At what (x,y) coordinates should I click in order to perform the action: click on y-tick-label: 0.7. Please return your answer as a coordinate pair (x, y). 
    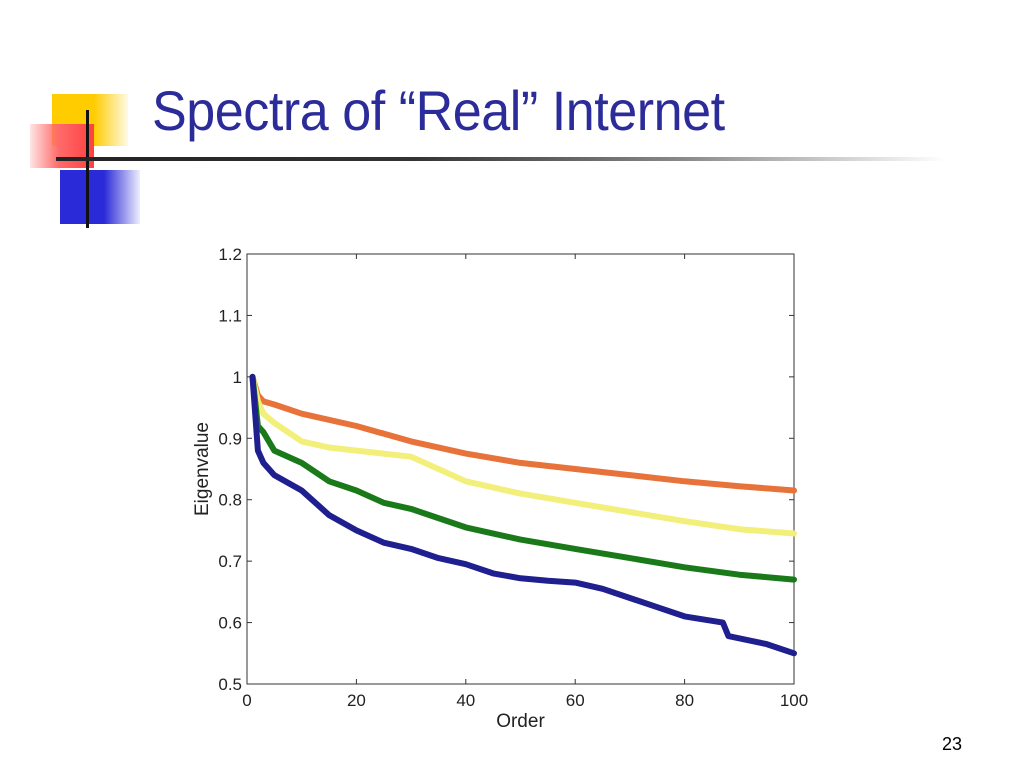
    Looking at the image, I should click on (230, 561).